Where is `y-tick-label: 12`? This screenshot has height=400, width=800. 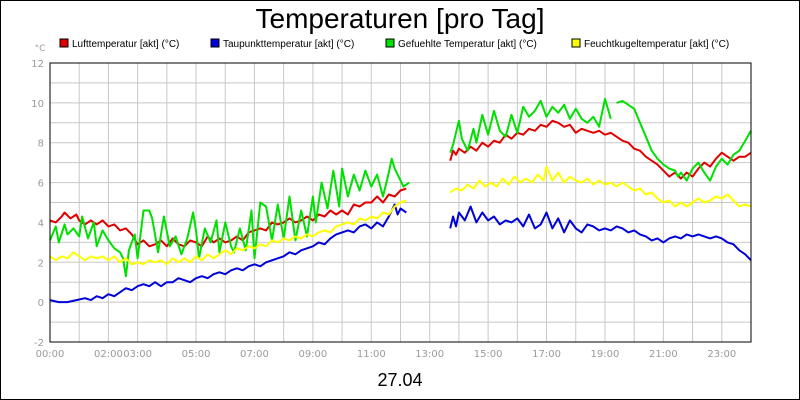
y-tick-label: 12 is located at coordinates (37, 64).